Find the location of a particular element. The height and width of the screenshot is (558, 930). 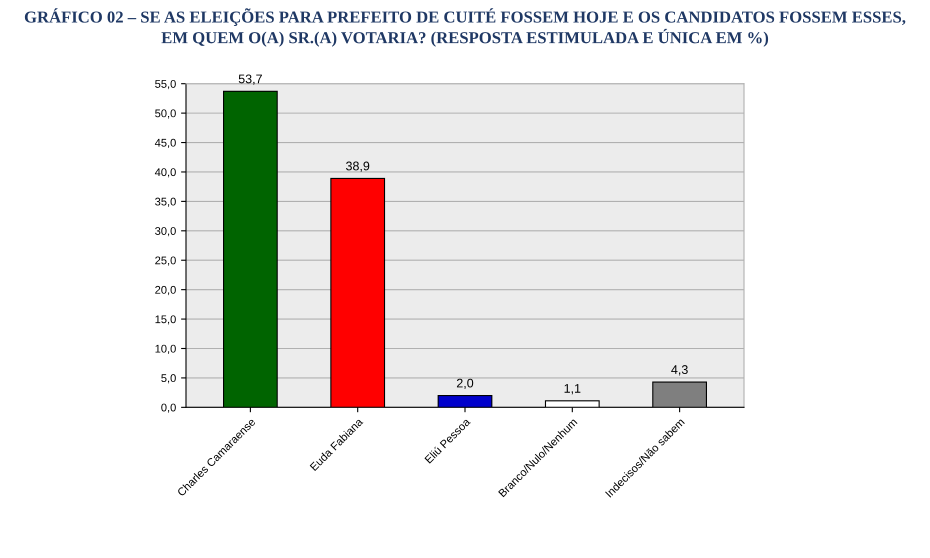

y-tick-label: 35,0 is located at coordinates (165, 202).